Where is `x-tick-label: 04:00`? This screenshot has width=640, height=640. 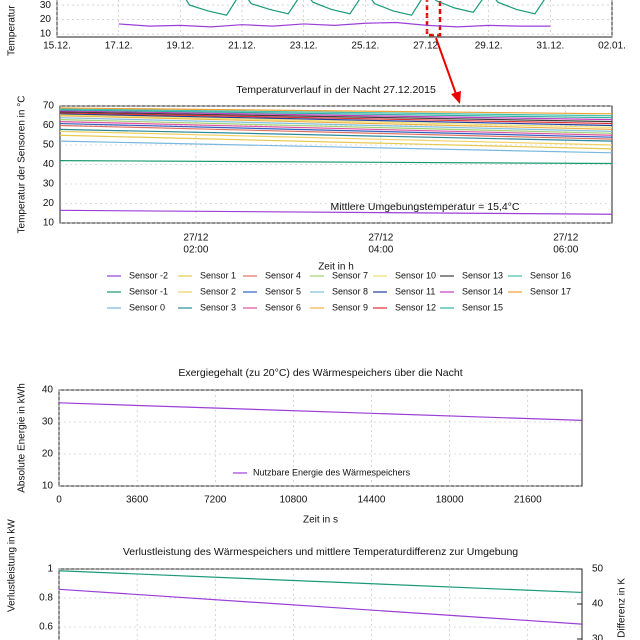 x-tick-label: 04:00 is located at coordinates (380, 250).